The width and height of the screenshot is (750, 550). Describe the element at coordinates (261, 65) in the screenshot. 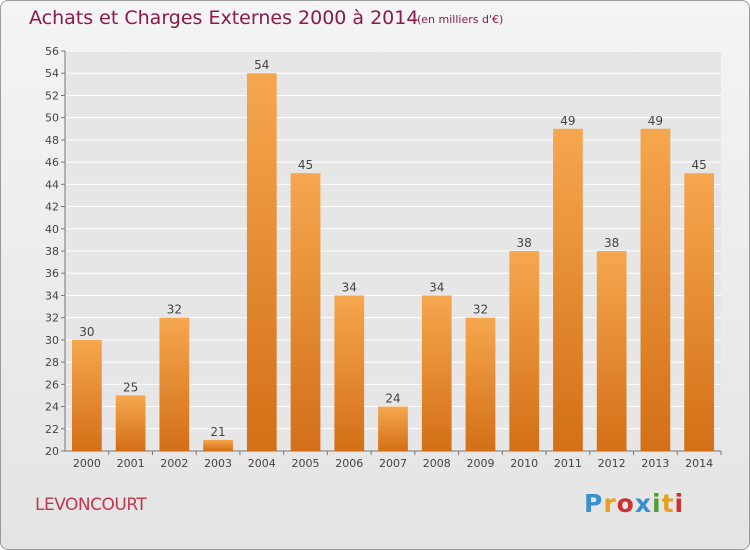

I see `bar-value-label: 54` at that location.